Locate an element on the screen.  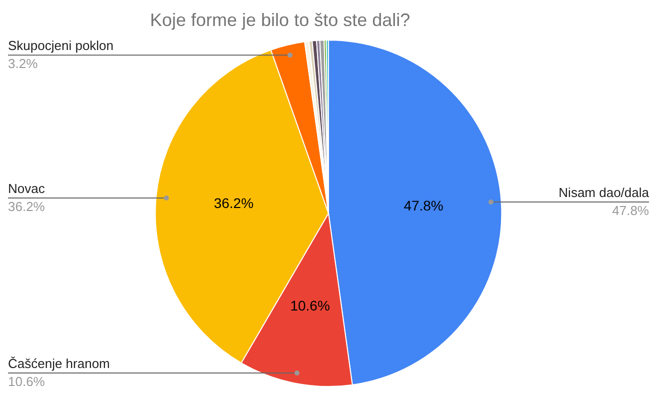
text: 10.6% is located at coordinates (26, 382).